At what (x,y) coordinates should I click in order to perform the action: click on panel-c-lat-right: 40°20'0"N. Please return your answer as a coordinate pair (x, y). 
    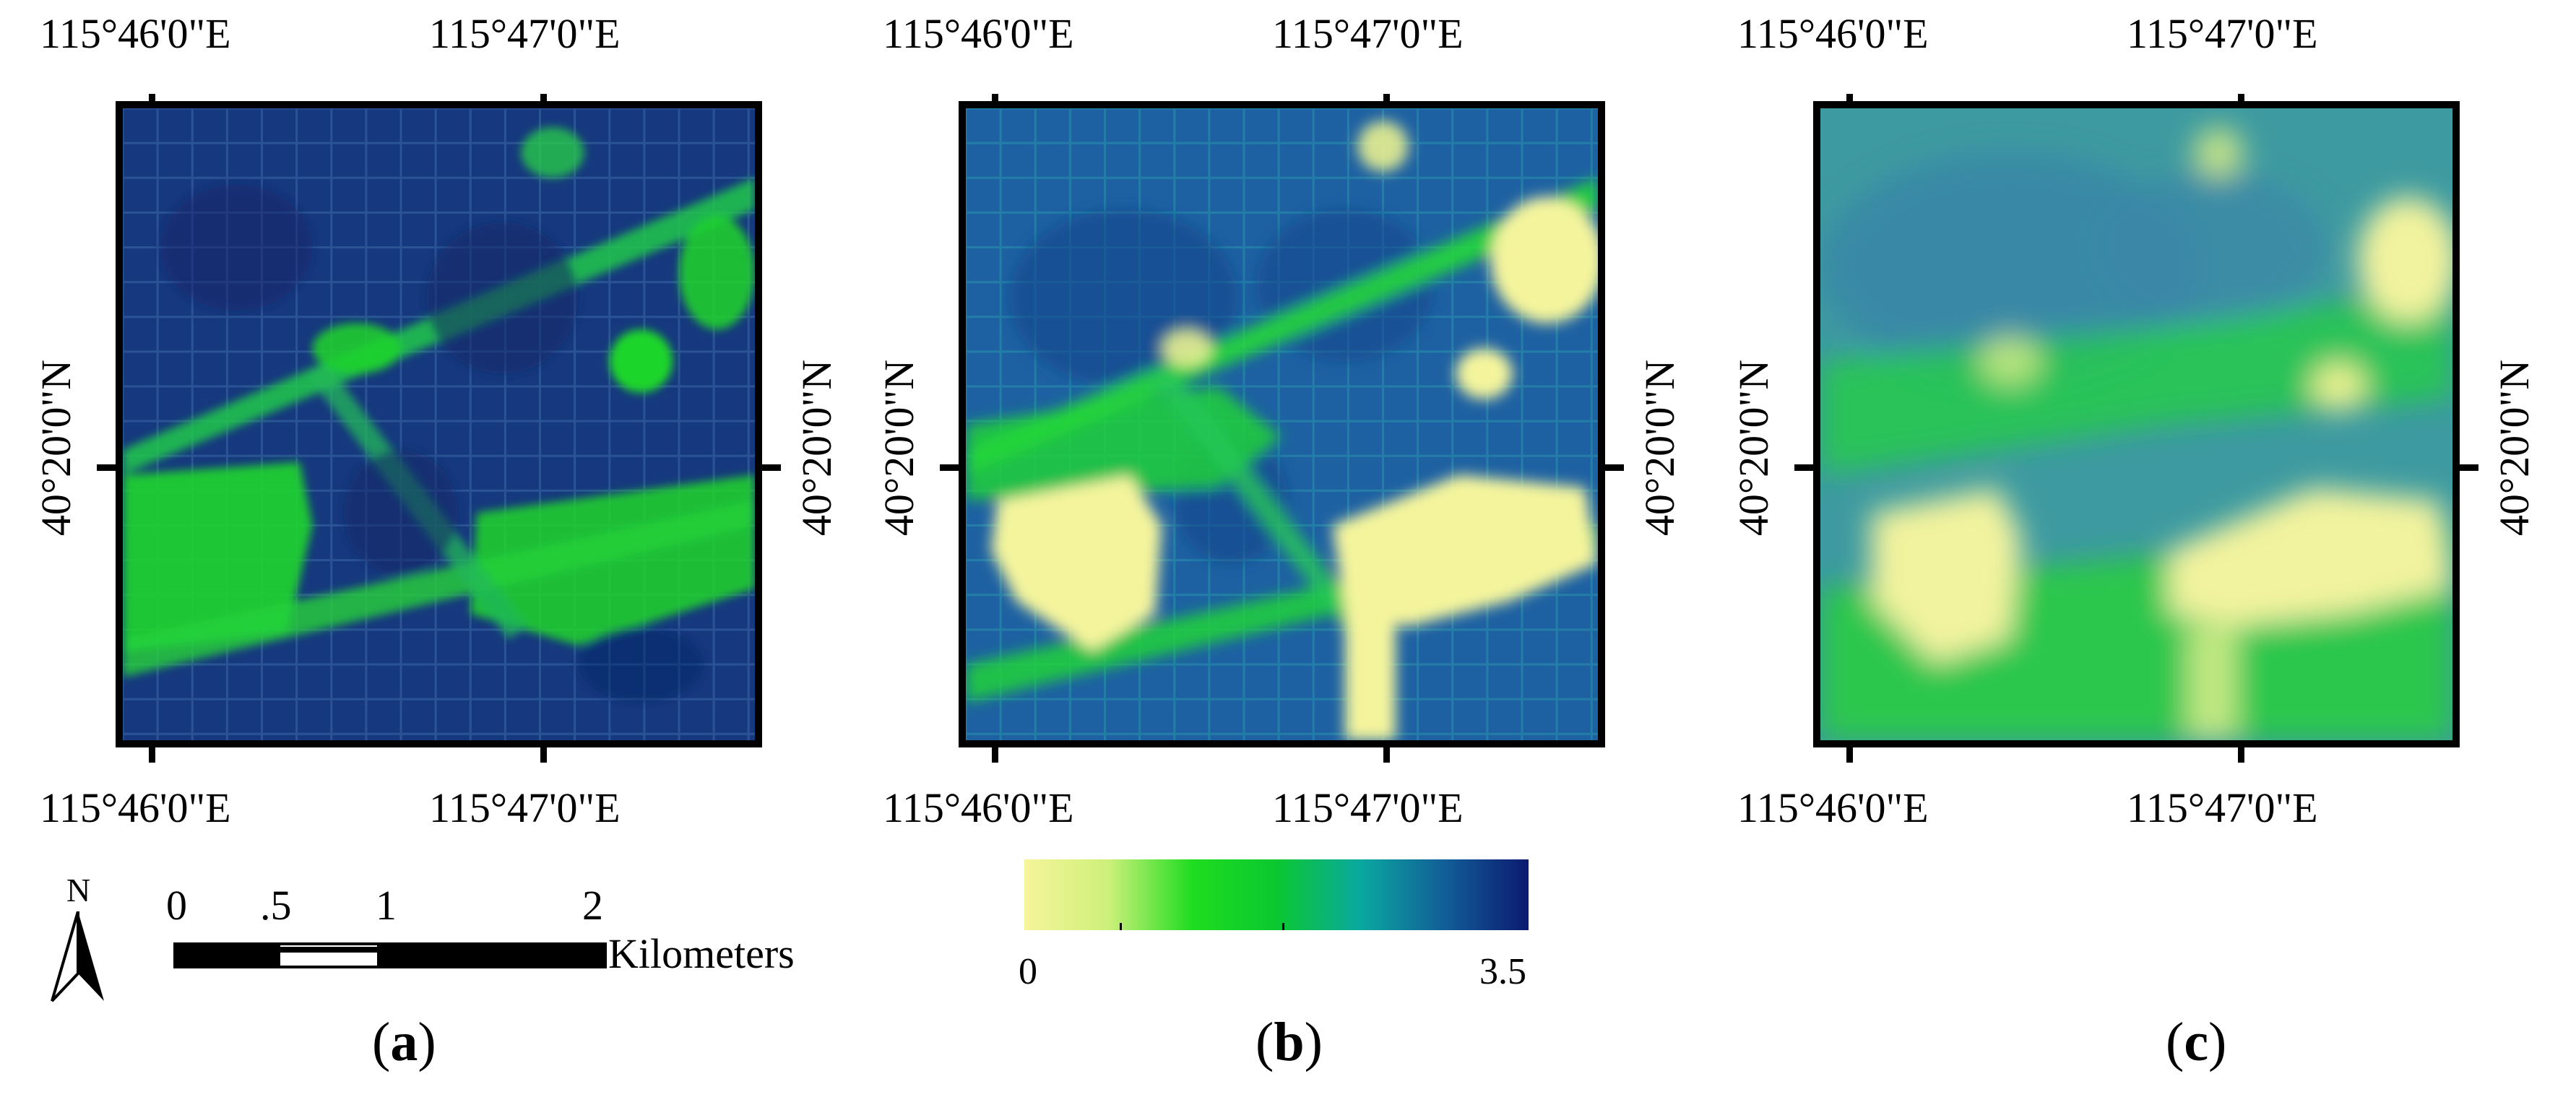
    Looking at the image, I should click on (2514, 448).